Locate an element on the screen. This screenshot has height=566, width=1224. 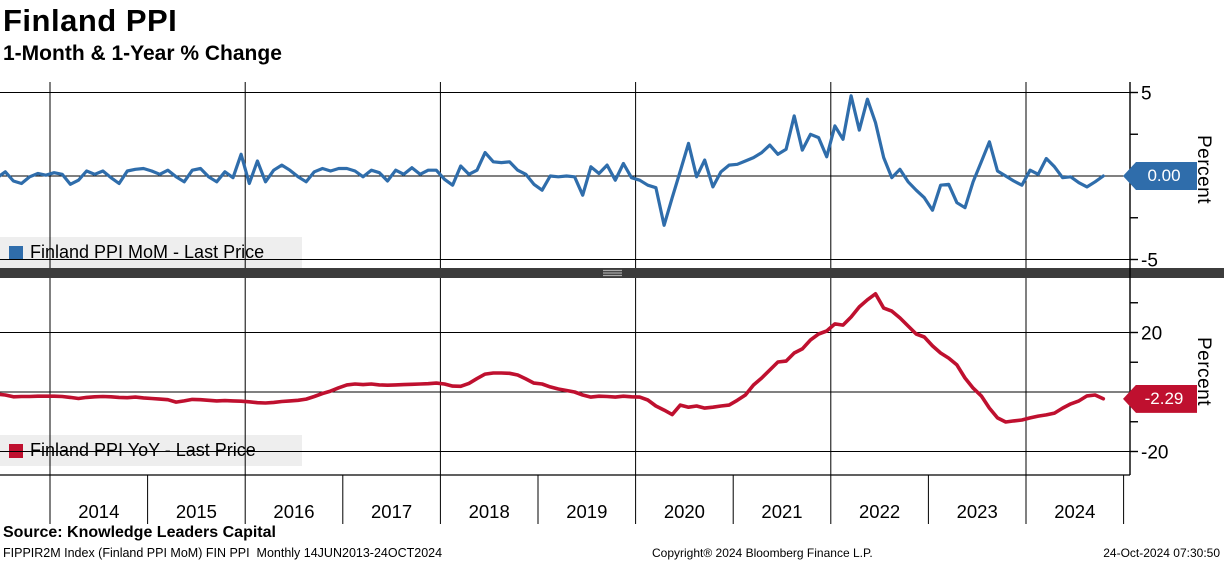
last-price-badge-mom: 0.00 is located at coordinates (1160, 176).